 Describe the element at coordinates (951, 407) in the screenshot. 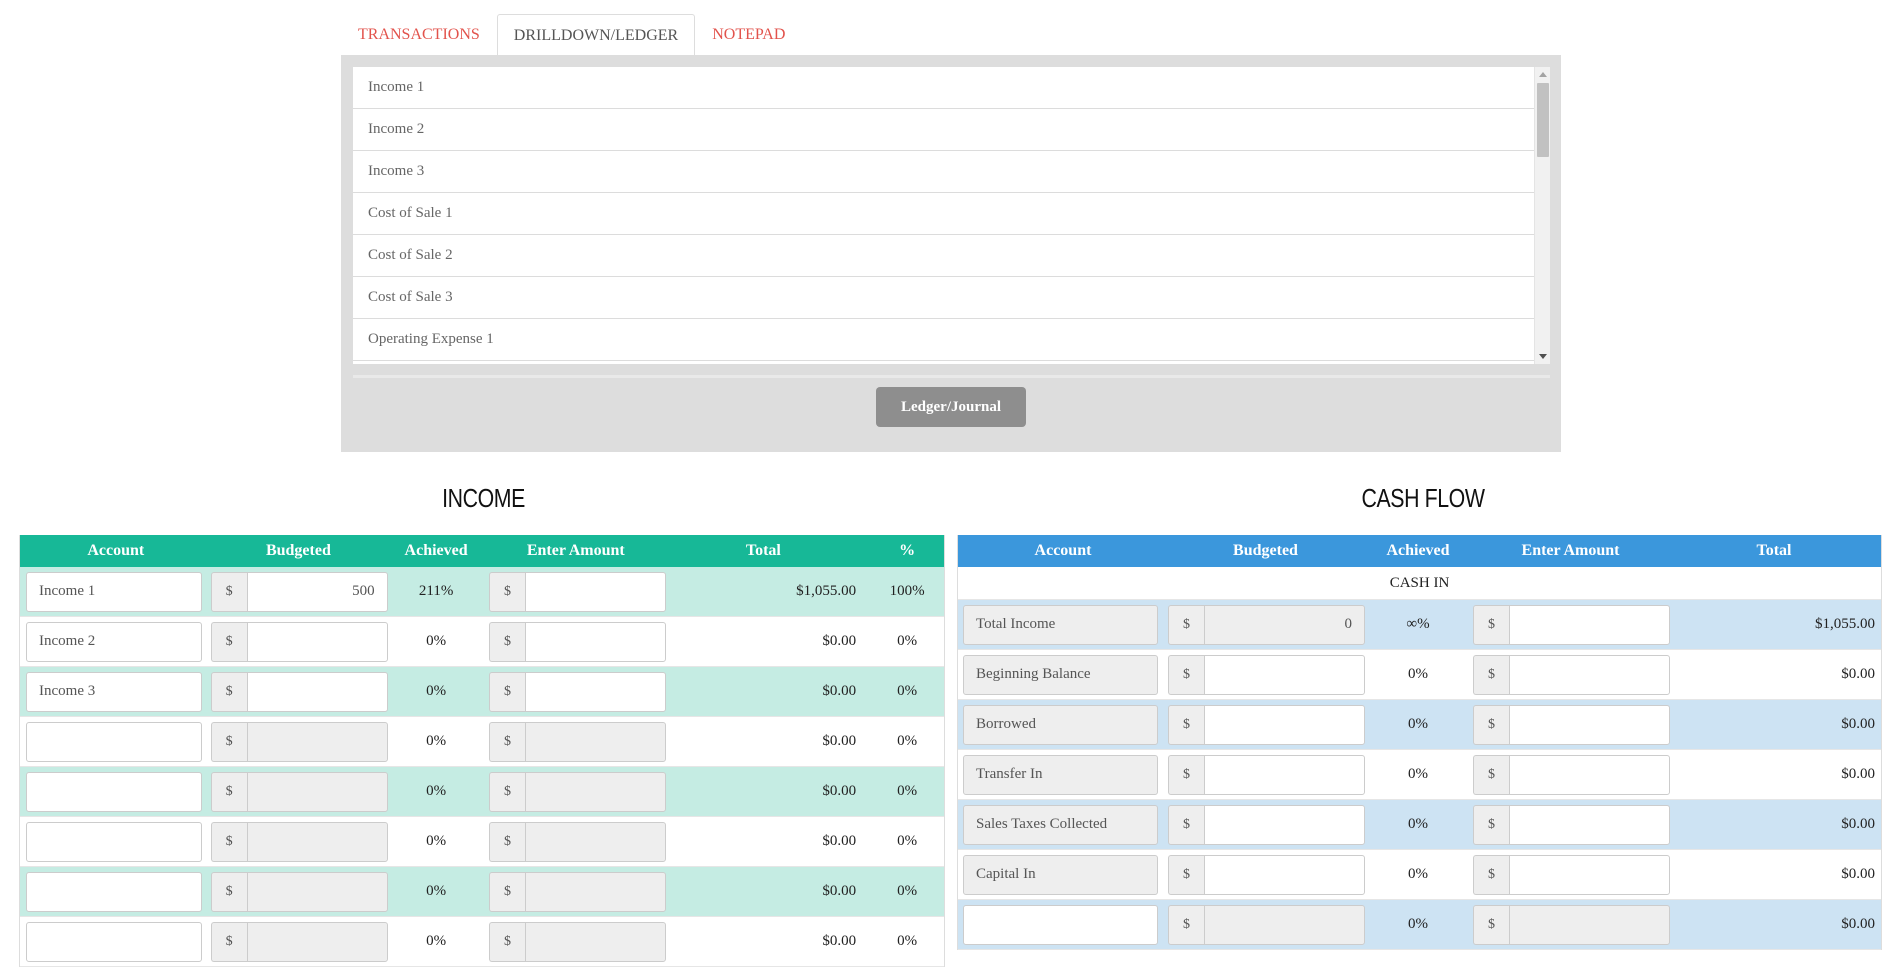

I see `ledger-journal-button: Ledger/Journal` at that location.